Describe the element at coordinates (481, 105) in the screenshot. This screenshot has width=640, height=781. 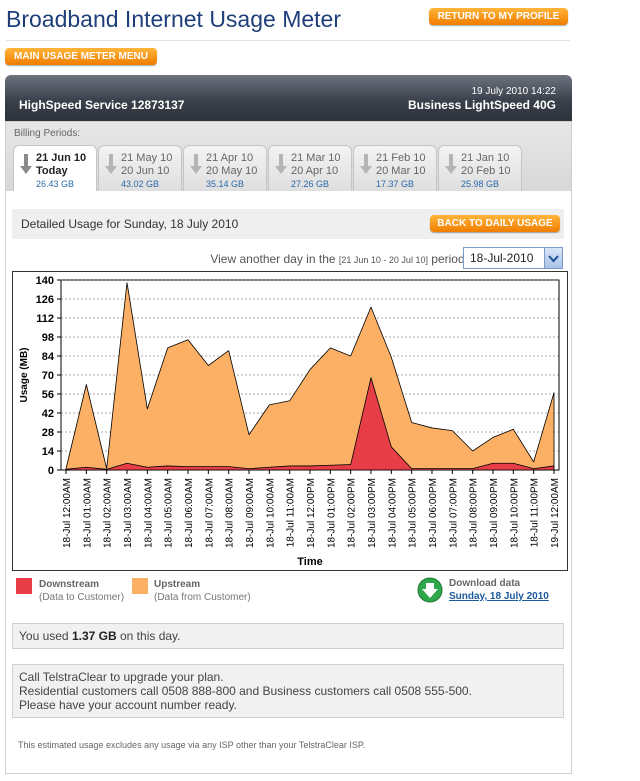
I see `plan-name: Business LightSpeed 40G` at that location.